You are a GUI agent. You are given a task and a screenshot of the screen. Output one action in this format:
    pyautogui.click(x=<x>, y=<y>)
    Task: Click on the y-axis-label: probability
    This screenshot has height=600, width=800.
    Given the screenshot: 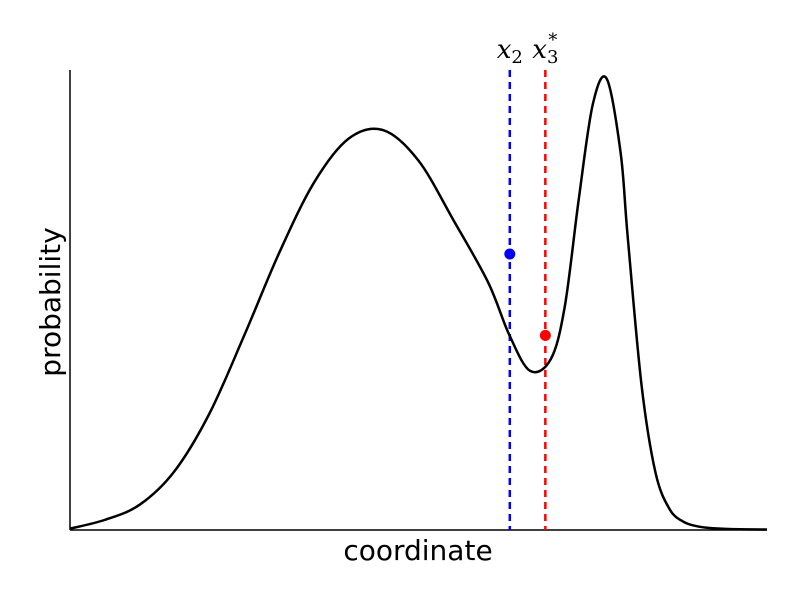 What is the action you would take?
    pyautogui.click(x=50, y=301)
    